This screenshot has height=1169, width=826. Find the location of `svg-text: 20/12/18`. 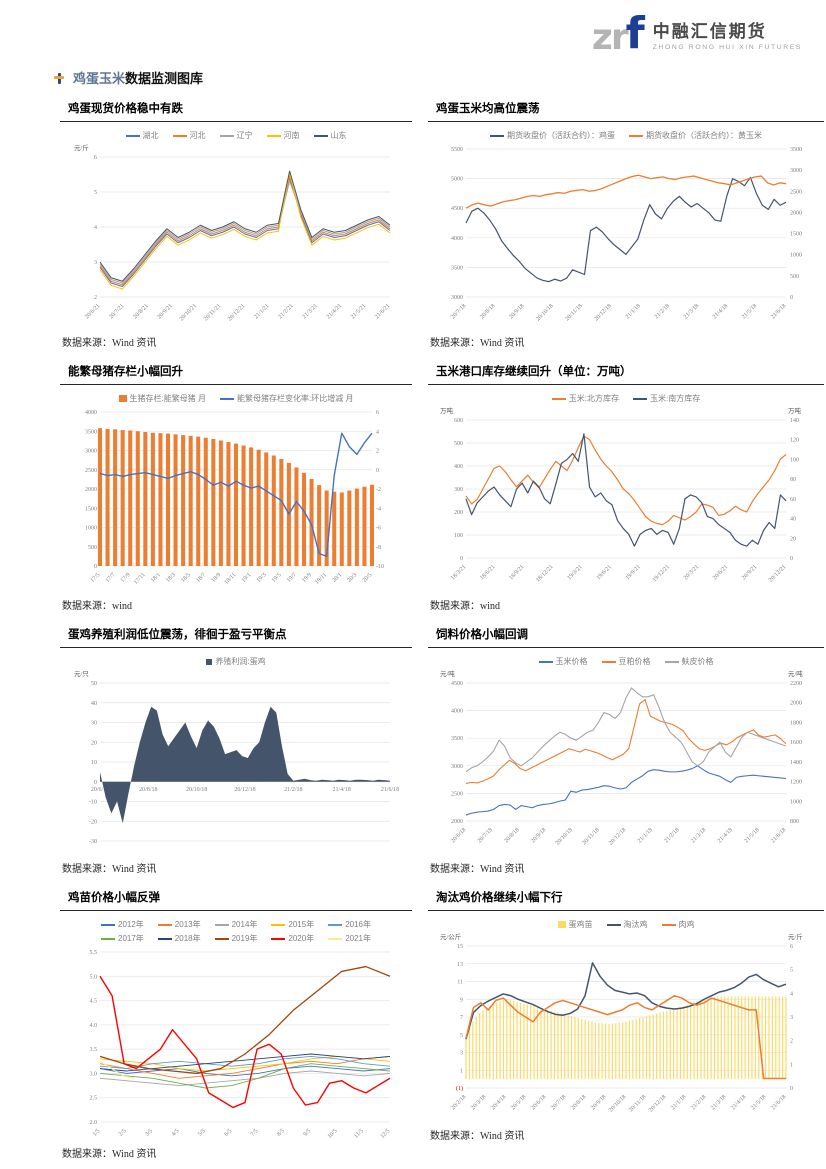

svg-text: 20/12/18 is located at coordinates (657, 1103).